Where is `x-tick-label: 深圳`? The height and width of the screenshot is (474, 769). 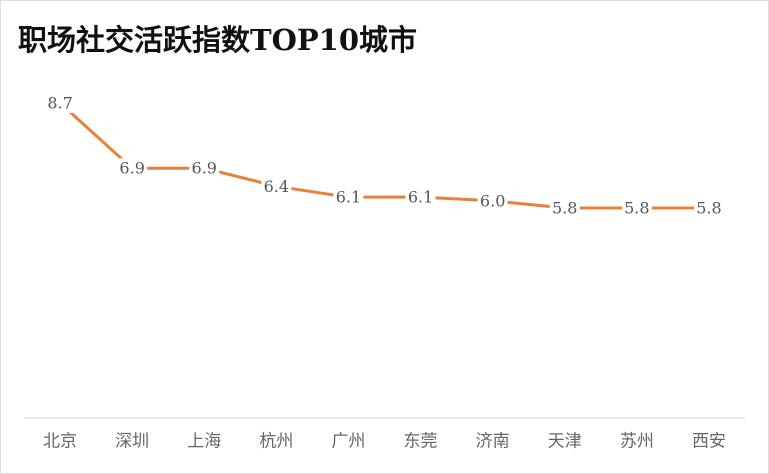
x-tick-label: 深圳 is located at coordinates (132, 442).